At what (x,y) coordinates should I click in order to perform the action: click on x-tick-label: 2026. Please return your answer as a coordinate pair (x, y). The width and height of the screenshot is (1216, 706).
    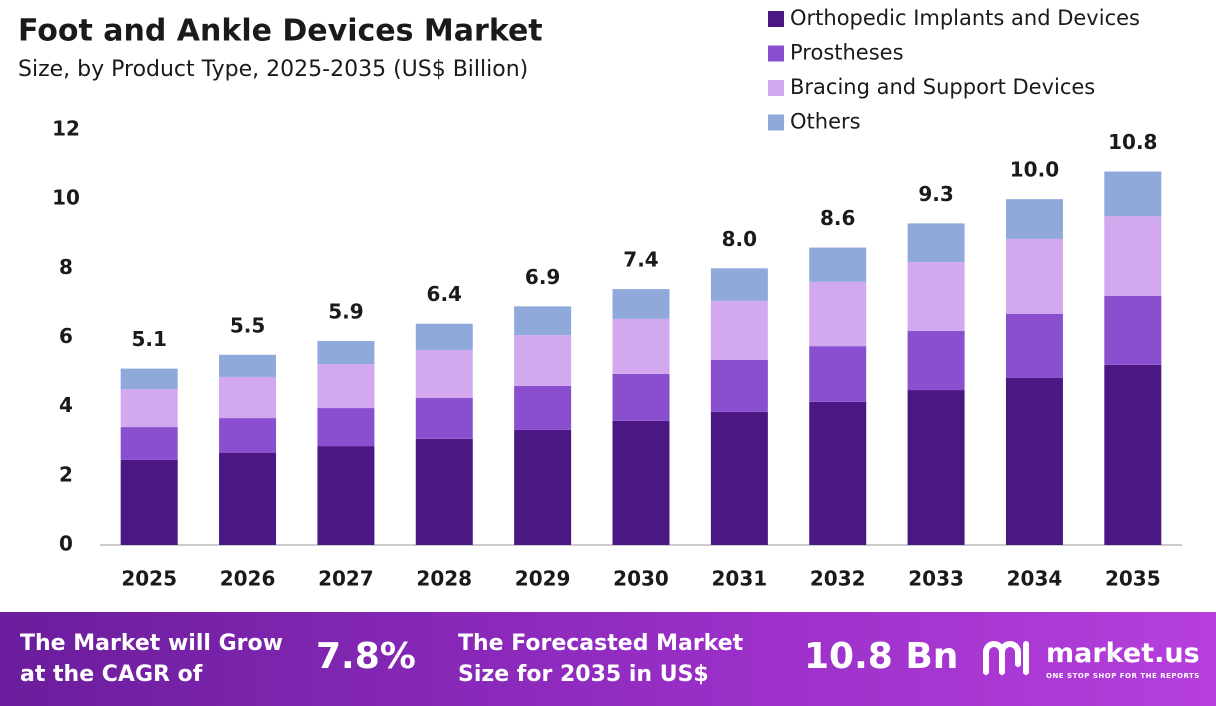
    Looking at the image, I should click on (248, 579).